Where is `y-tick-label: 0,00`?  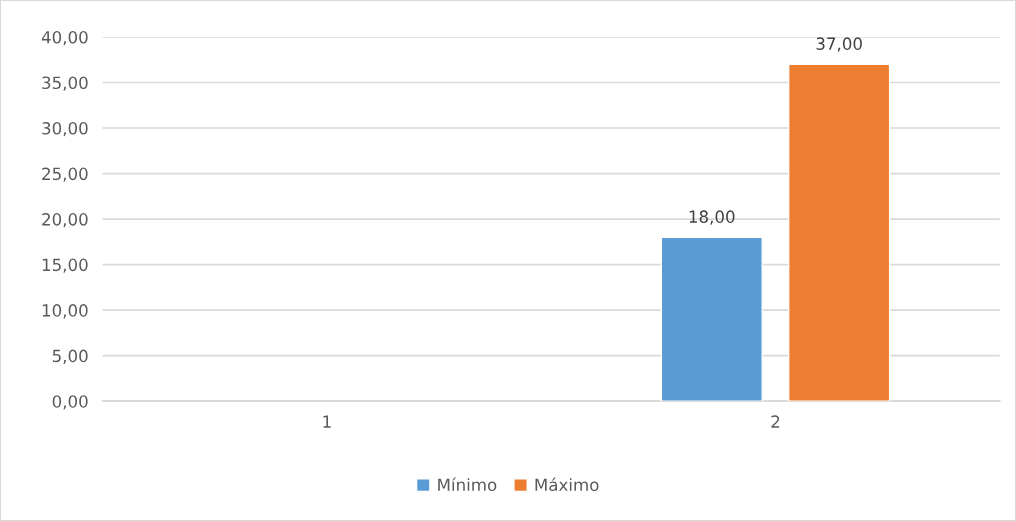 y-tick-label: 0,00 is located at coordinates (70, 402).